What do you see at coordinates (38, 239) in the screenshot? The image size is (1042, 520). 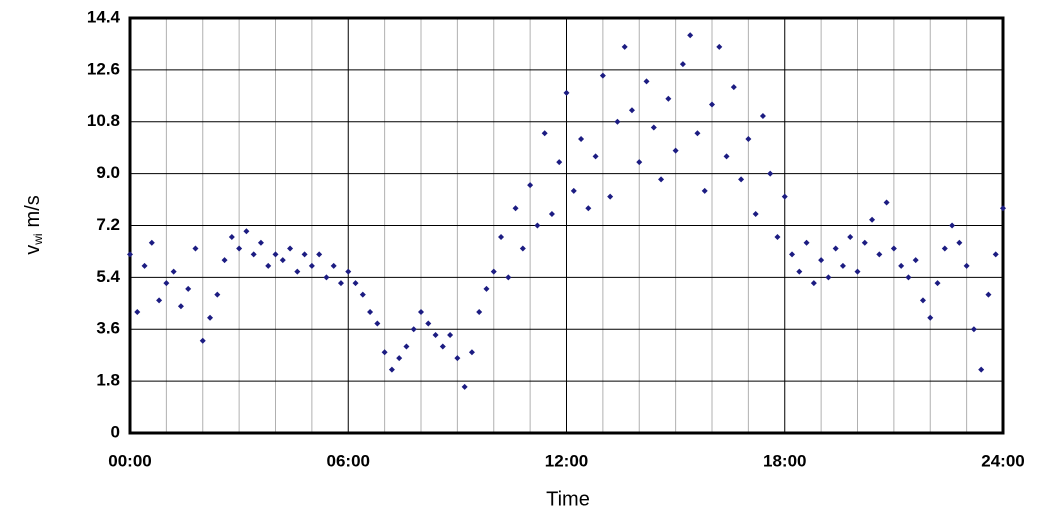 I see `y-label-subscript: wi` at bounding box center [38, 239].